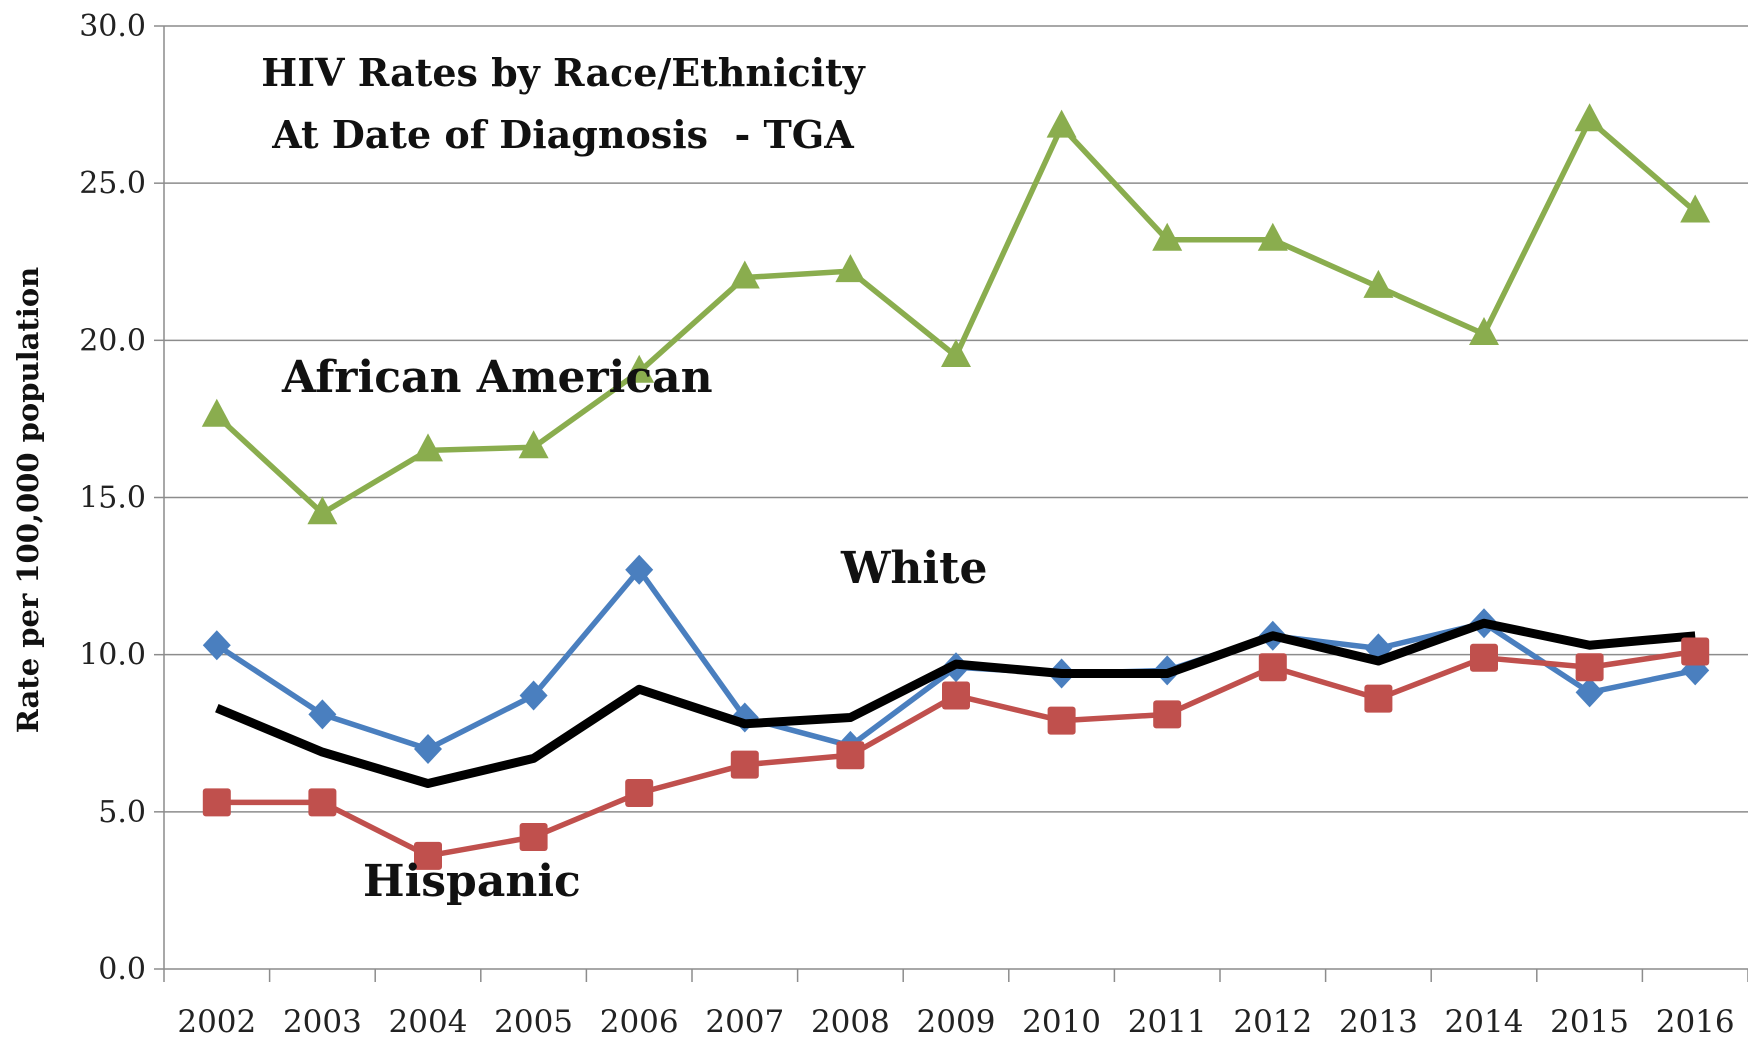 The image size is (1748, 1040). What do you see at coordinates (562, 134) in the screenshot?
I see `chart-subtitle: At Date of Diagnosis - TGA` at bounding box center [562, 134].